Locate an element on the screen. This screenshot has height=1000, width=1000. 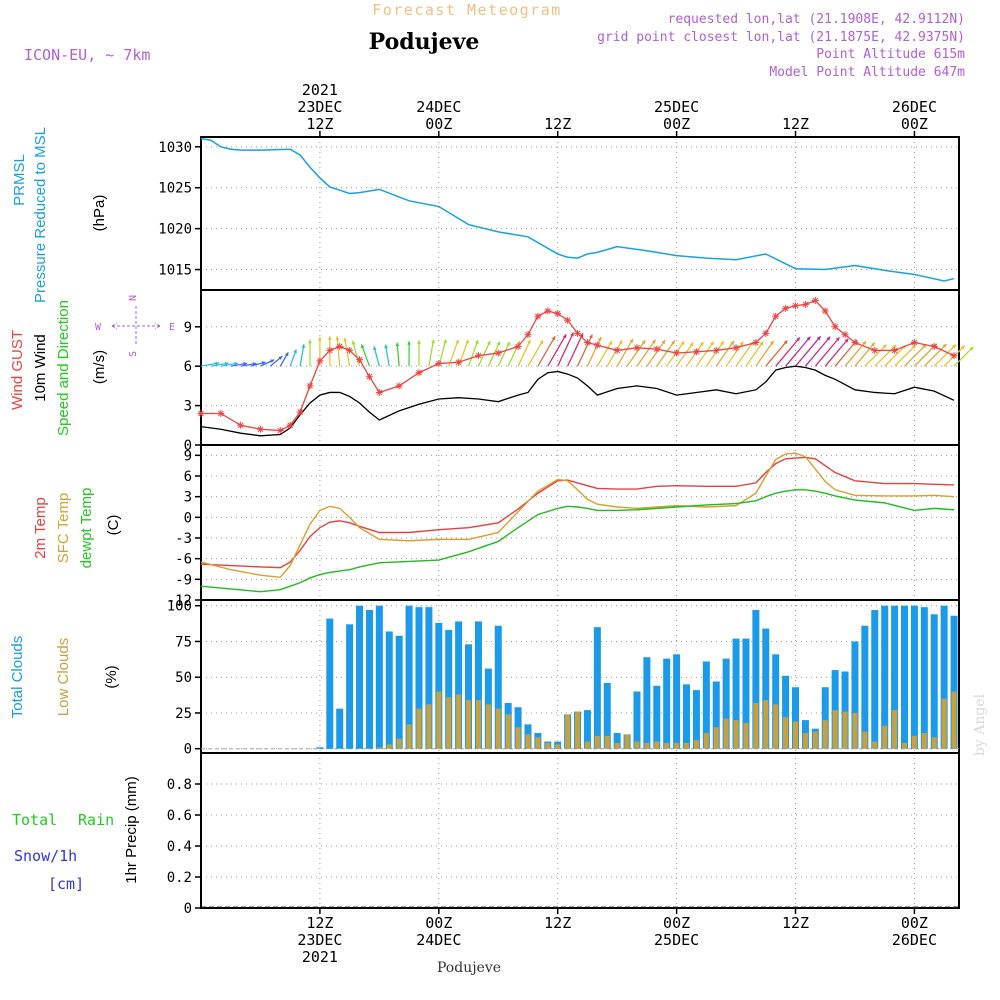
panel-precipitation: 0 0.2 0.4 0.6 0.8 is located at coordinates (563, 834).